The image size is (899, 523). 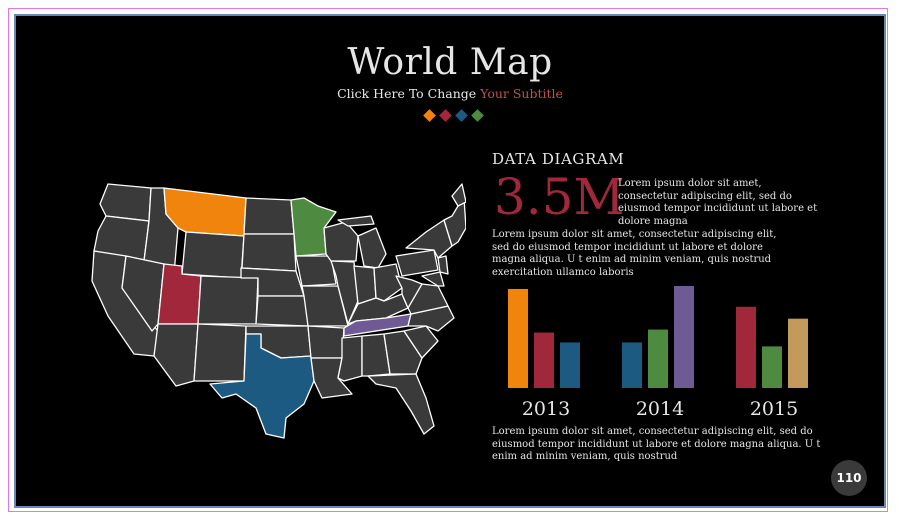 What do you see at coordinates (521, 93) in the screenshot?
I see `subtitle-accent: Your Subtitle` at bounding box center [521, 93].